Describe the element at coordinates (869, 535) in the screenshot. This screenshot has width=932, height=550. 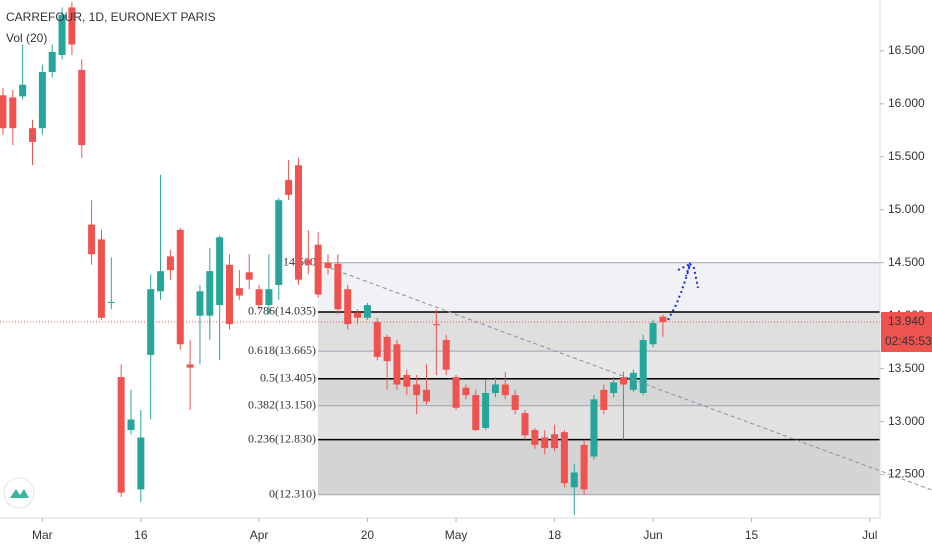
I see `x-tick-label: Jul` at that location.